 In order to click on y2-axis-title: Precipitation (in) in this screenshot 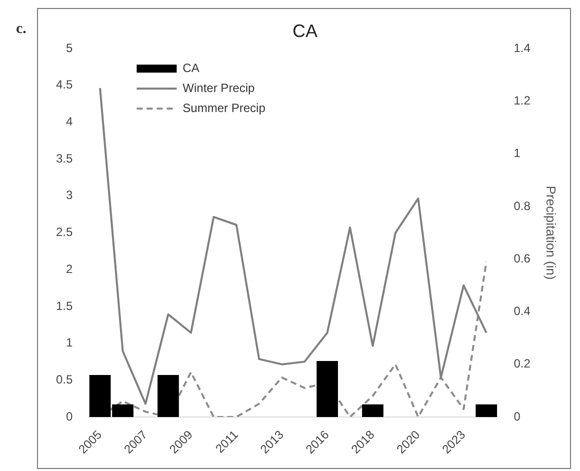, I will do `click(551, 233)`.